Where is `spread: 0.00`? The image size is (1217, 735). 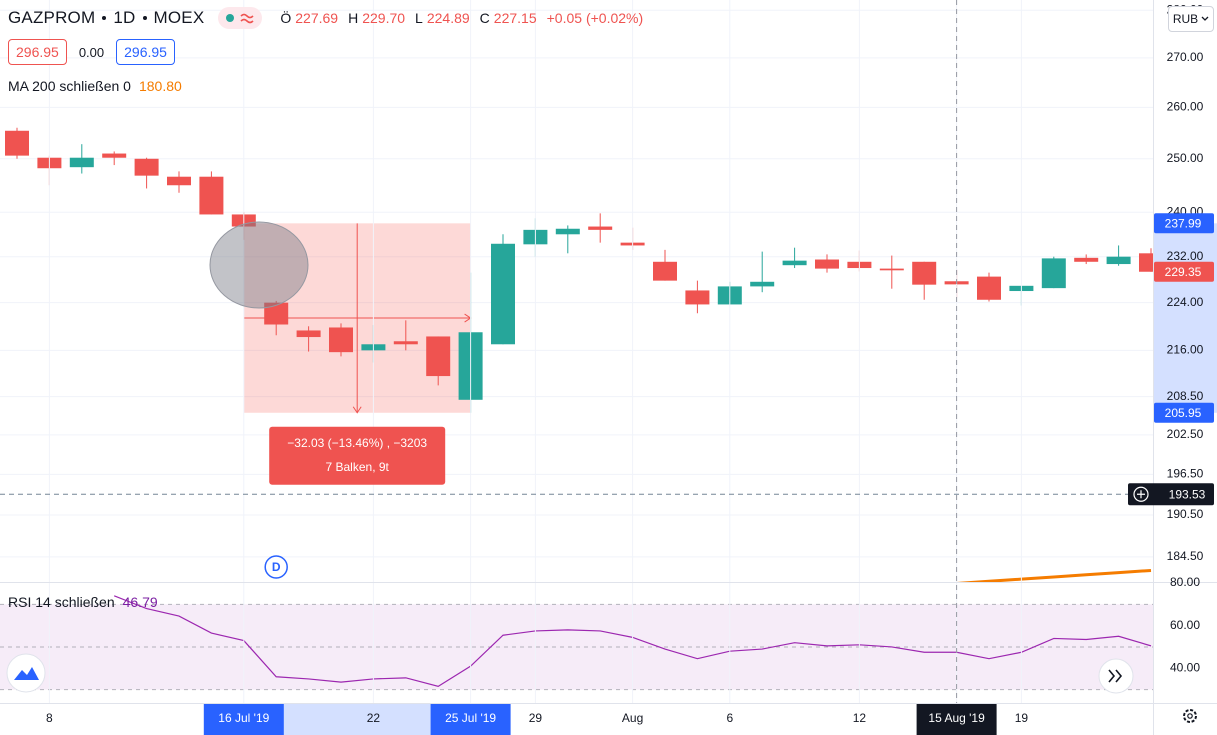 spread: 0.00 is located at coordinates (91, 52).